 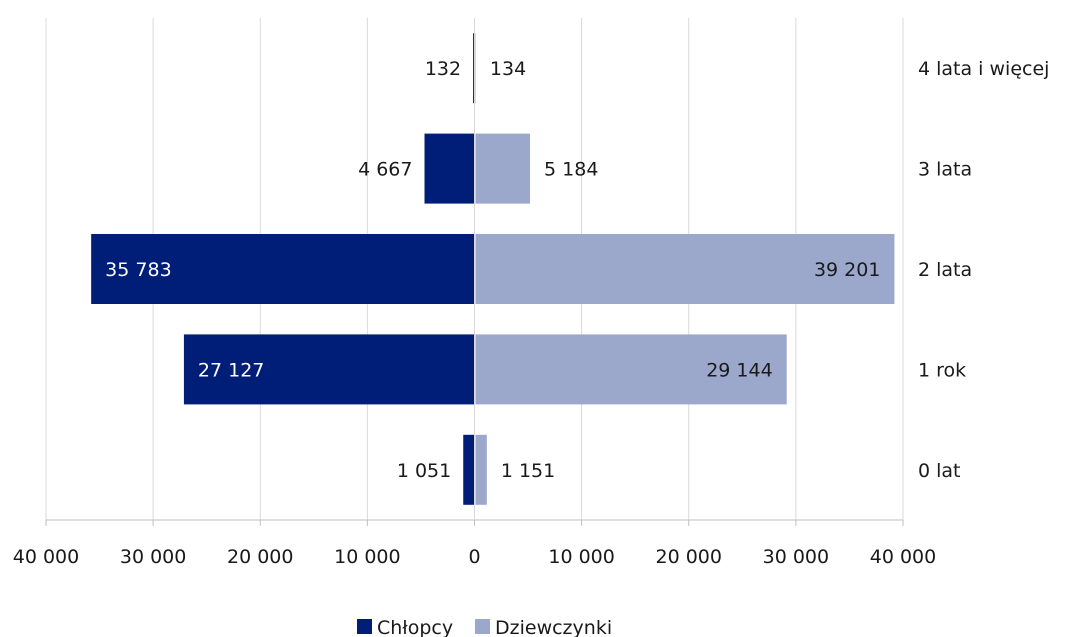 What do you see at coordinates (945, 270) in the screenshot?
I see `category-label: 2 lata` at bounding box center [945, 270].